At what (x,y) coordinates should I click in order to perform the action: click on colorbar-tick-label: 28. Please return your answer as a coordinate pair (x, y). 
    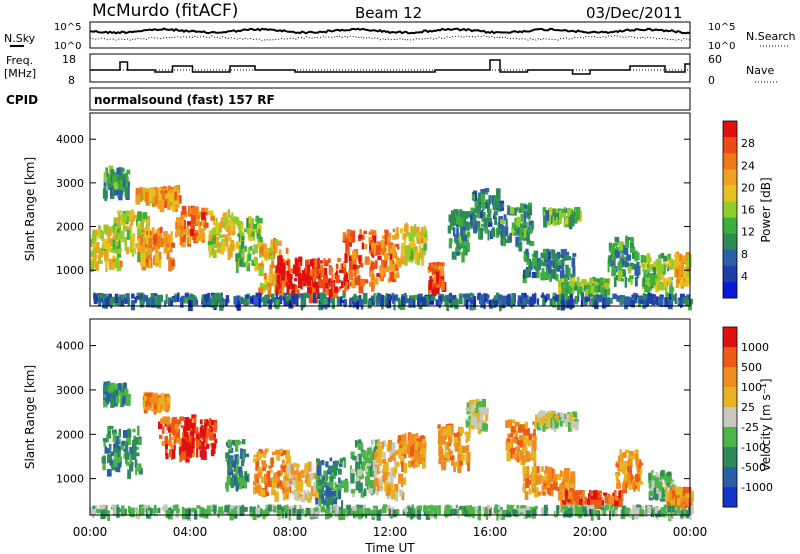
    Looking at the image, I should click on (748, 143).